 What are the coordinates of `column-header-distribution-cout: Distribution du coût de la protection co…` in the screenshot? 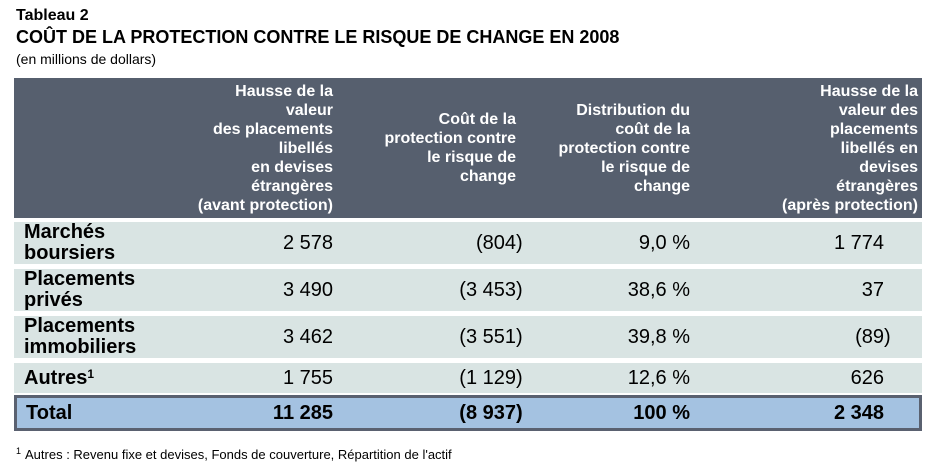 It's located at (624, 148).